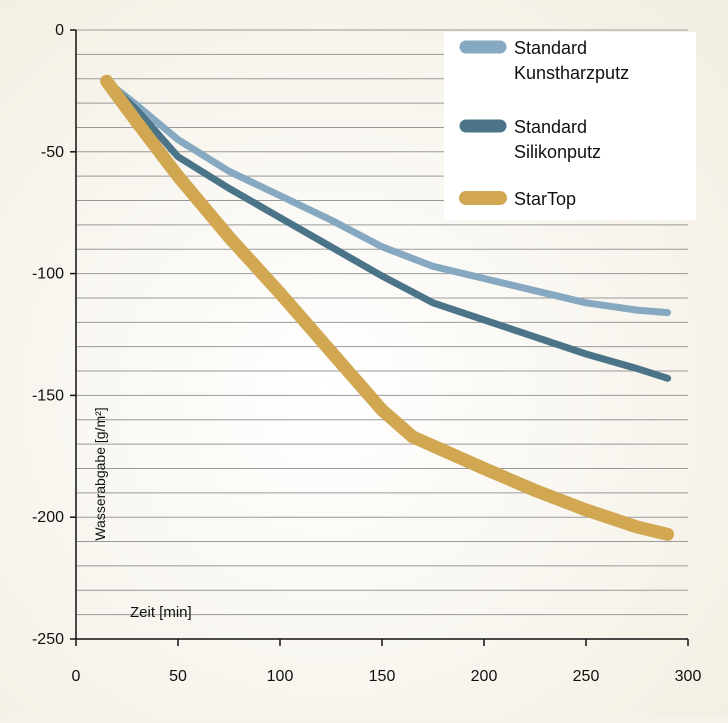 Image resolution: width=728 pixels, height=723 pixels. What do you see at coordinates (571, 73) in the screenshot?
I see `legend-label: Kunstharzputz` at bounding box center [571, 73].